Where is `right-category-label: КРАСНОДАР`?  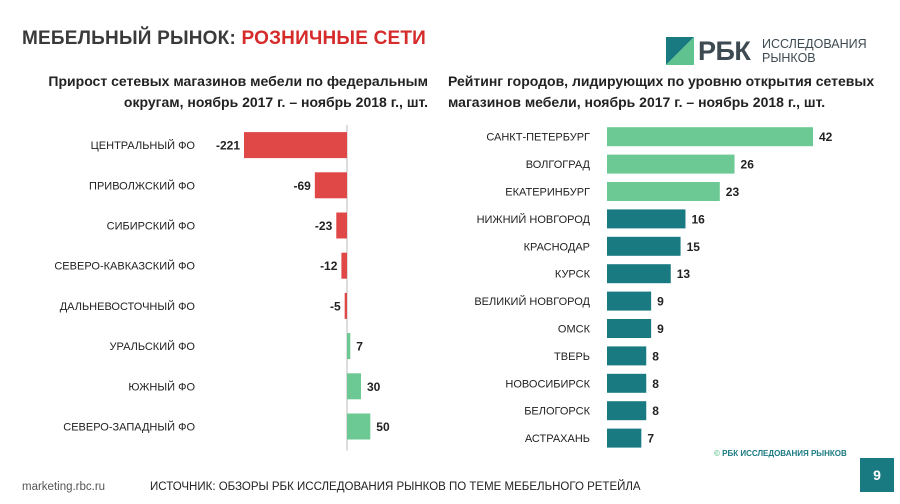
right-category-label: КРАСНОДАР is located at coordinates (557, 247).